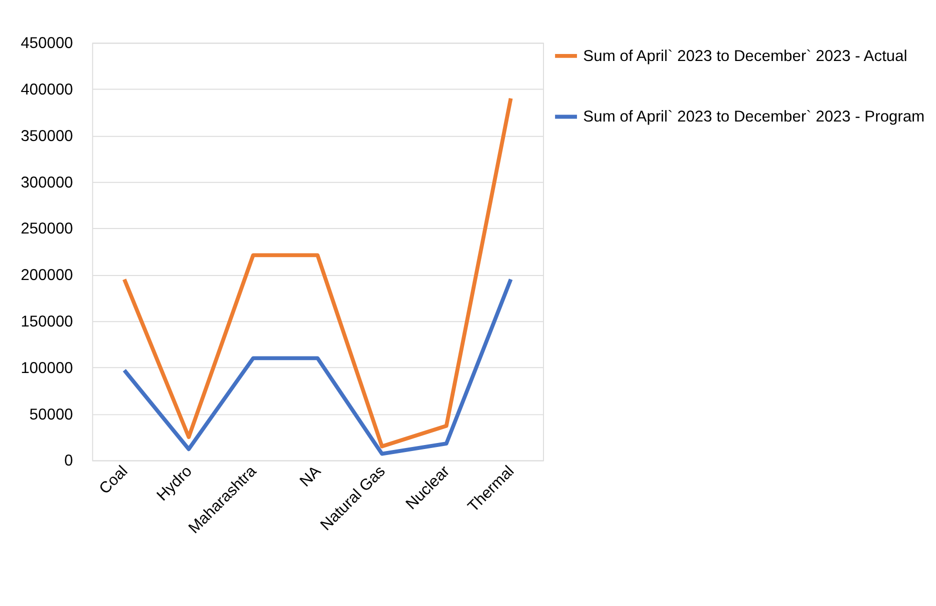 The image size is (936, 606). What do you see at coordinates (317, 366) in the screenshot?
I see `line-series` at bounding box center [317, 366].